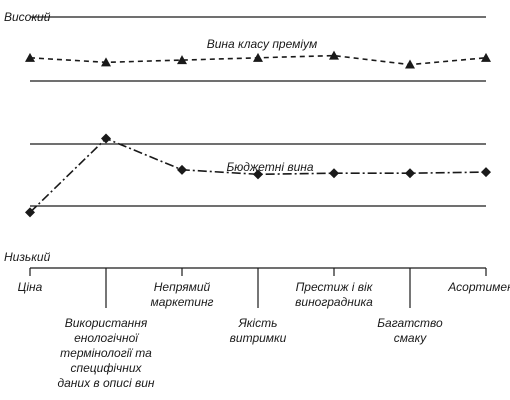 The height and width of the screenshot is (400, 510). What do you see at coordinates (27, 257) in the screenshot?
I see `y-label-bottom: Низький` at bounding box center [27, 257].